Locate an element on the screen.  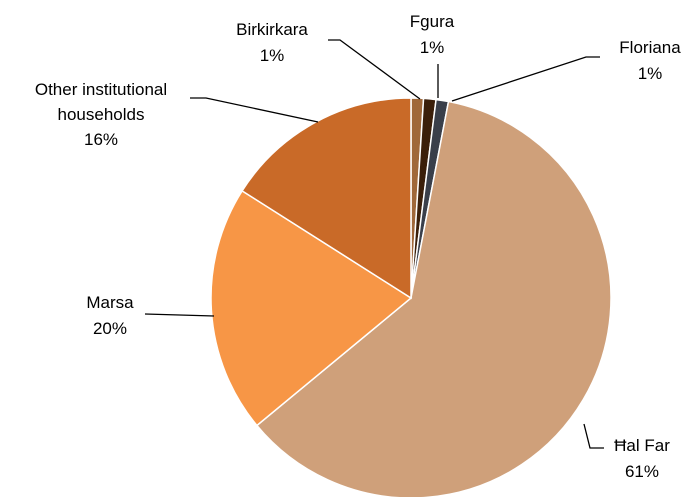
category-label: Ħal Far is located at coordinates (642, 445).